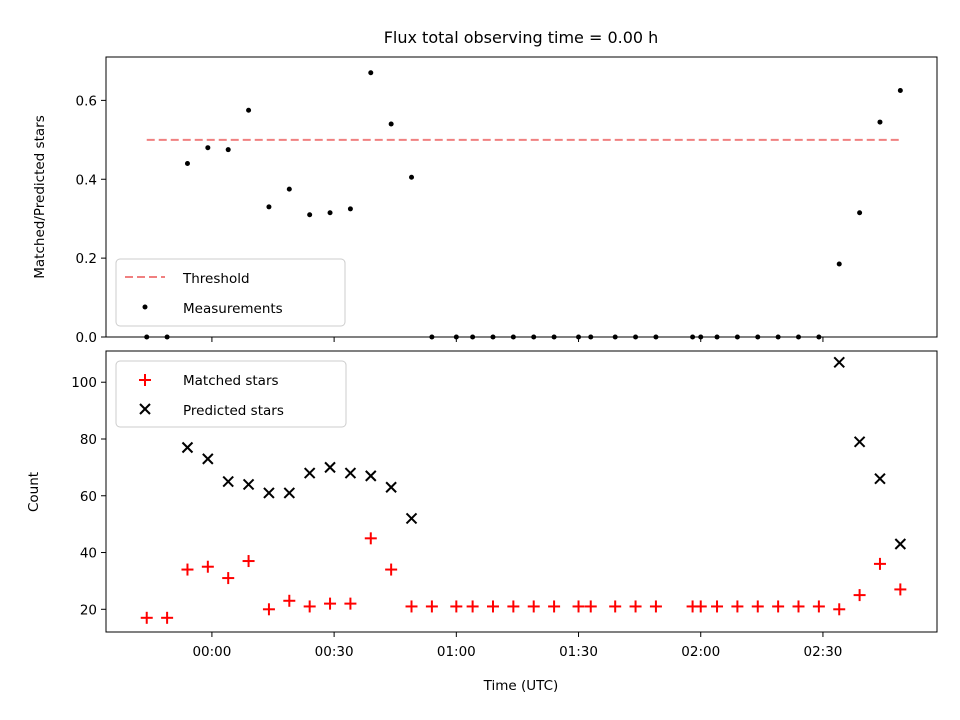 This screenshot has height=720, width=960. Describe the element at coordinates (34, 492) in the screenshot. I see `bottom-y-axis-label: Count` at that location.